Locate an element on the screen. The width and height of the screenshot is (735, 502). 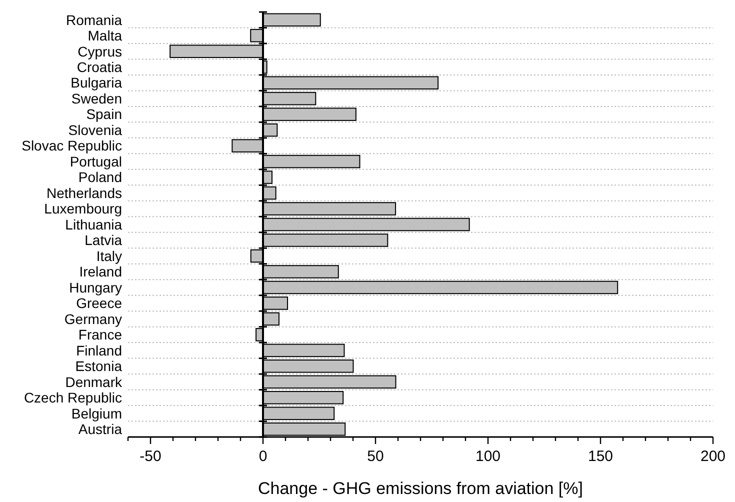
x-tick-label: 100 is located at coordinates (488, 456).